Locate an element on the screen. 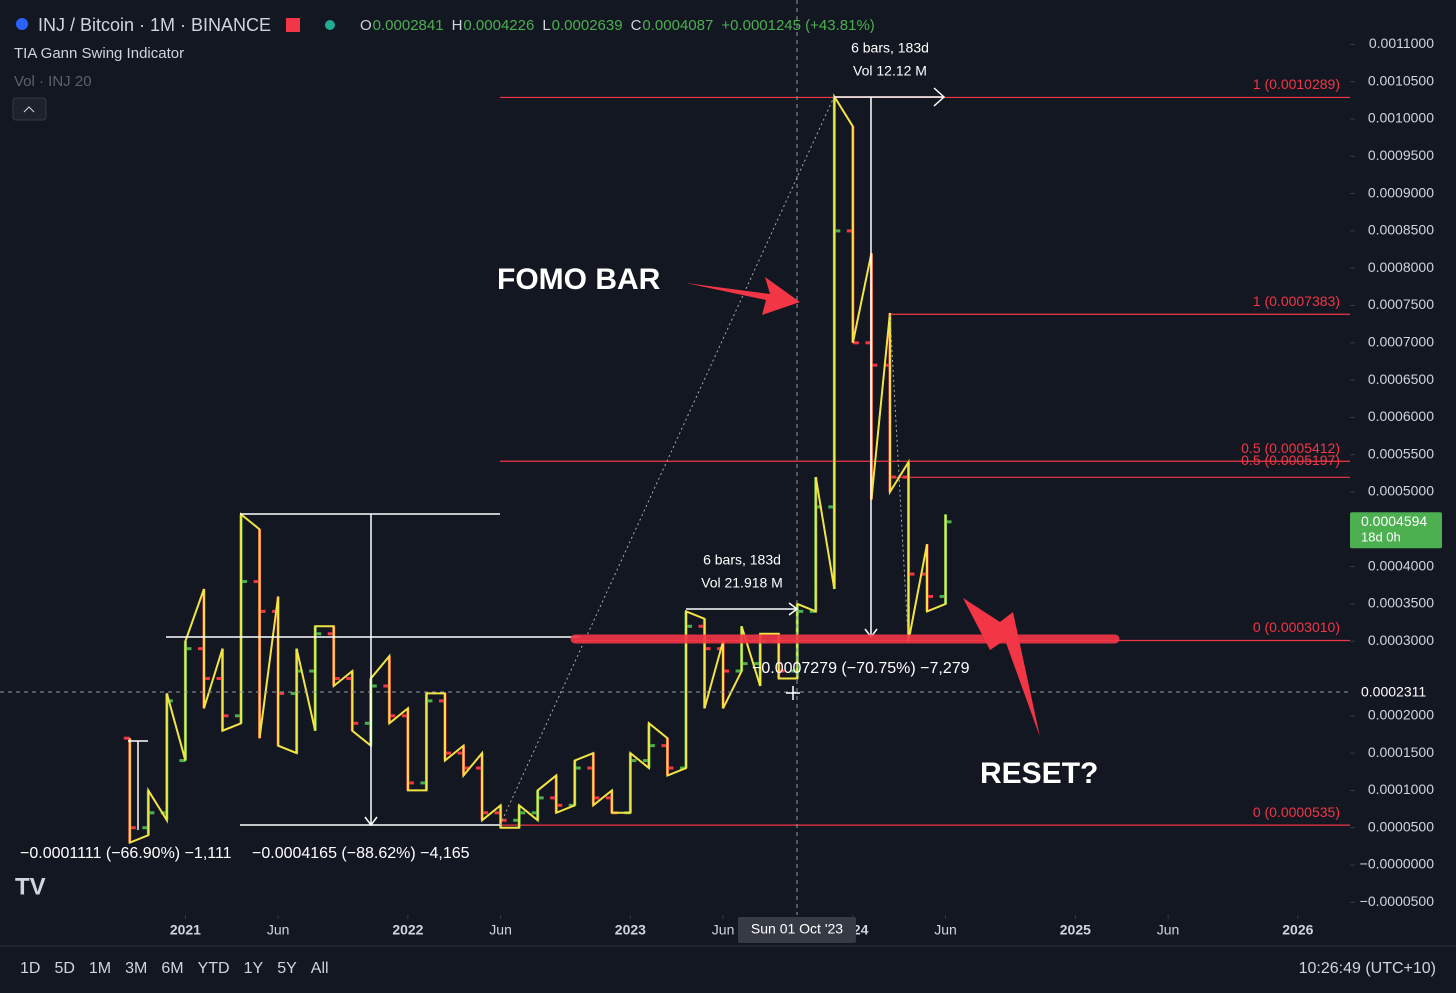 This screenshot has height=993, width=1456. measure-label: Vol 21.918 M is located at coordinates (742, 583).